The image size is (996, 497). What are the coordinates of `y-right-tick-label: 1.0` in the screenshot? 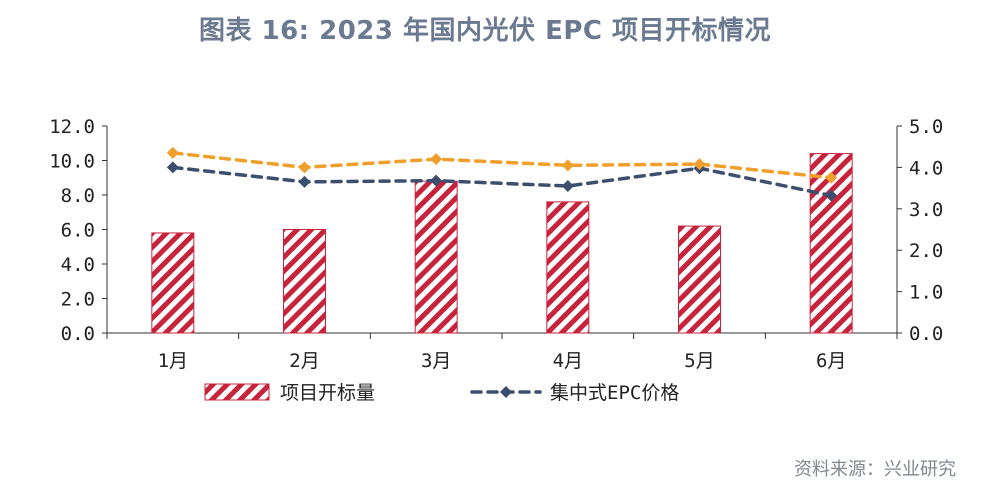 It's located at (926, 293).